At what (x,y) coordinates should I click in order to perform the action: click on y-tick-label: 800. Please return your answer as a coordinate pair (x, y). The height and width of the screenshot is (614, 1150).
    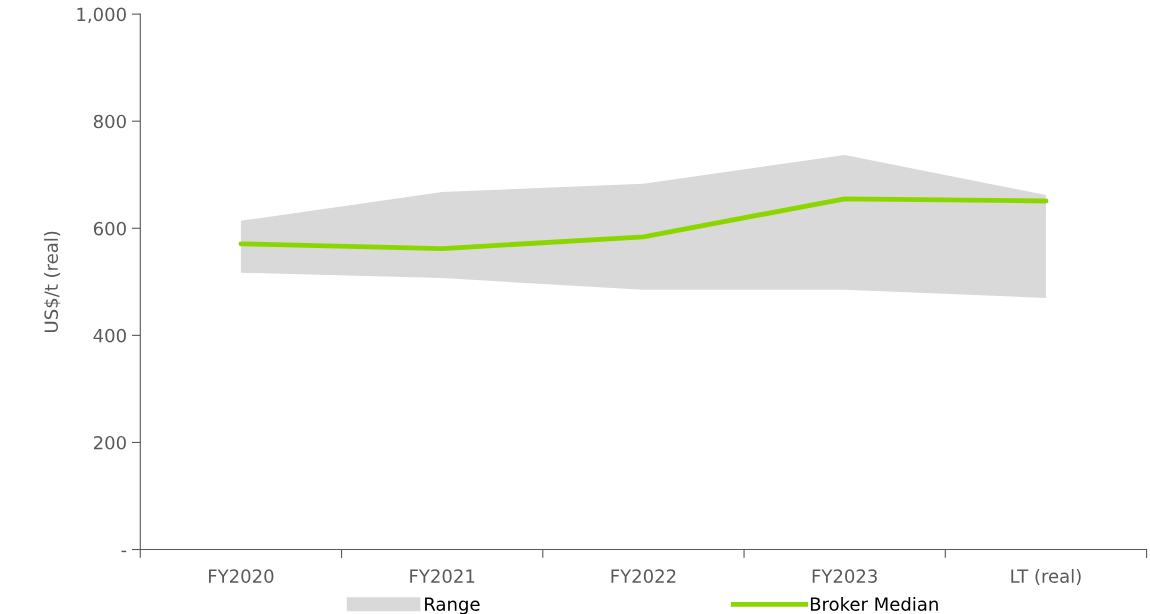
    Looking at the image, I should click on (109, 121).